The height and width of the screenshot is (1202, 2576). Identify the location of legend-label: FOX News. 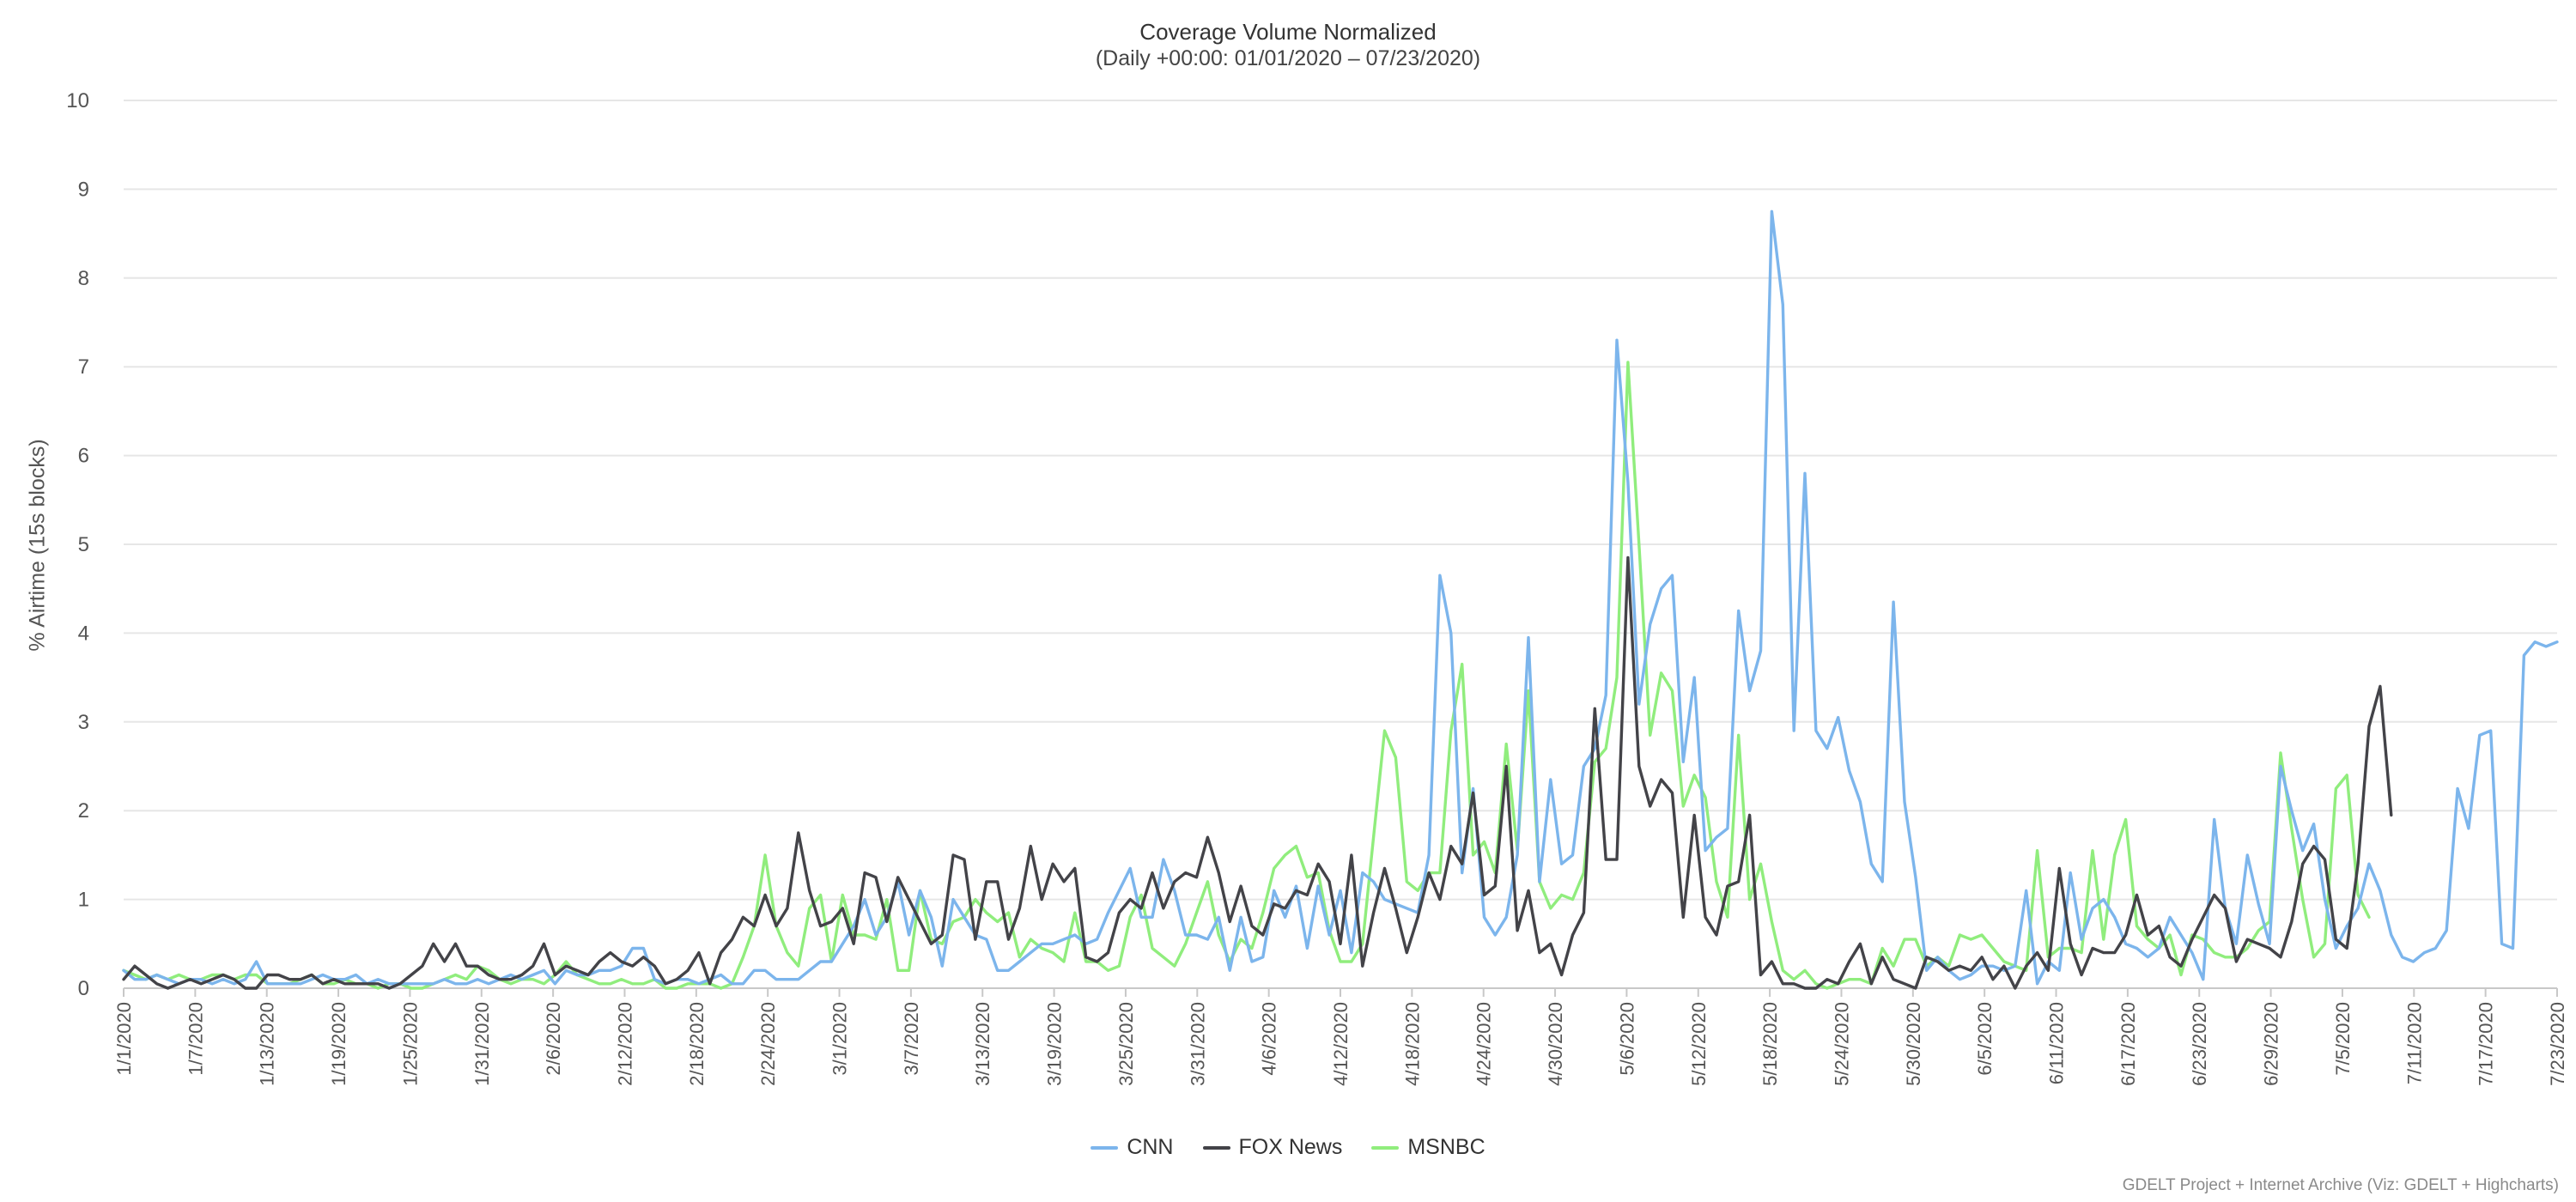
(1290, 1147).